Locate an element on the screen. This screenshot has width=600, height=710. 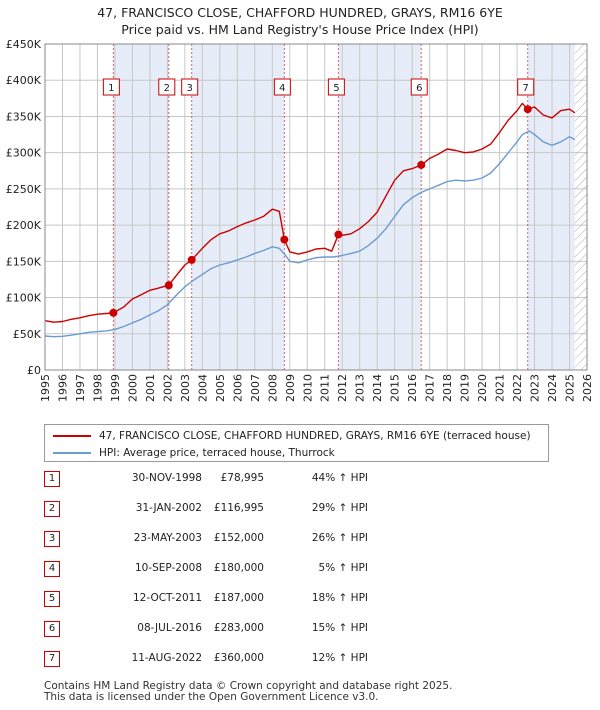
y-tick-label-7: £350K is located at coordinates (24, 116).